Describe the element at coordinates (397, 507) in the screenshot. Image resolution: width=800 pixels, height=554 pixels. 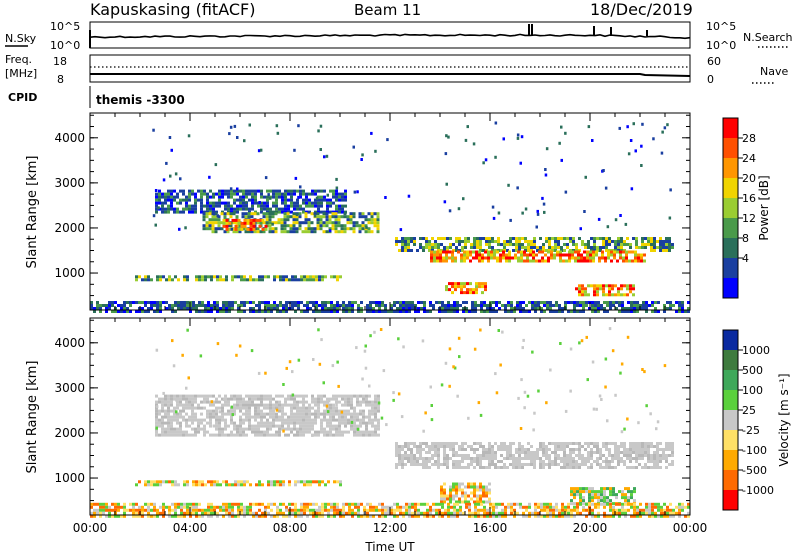
I see `echo-cell-1-2031` at that location.